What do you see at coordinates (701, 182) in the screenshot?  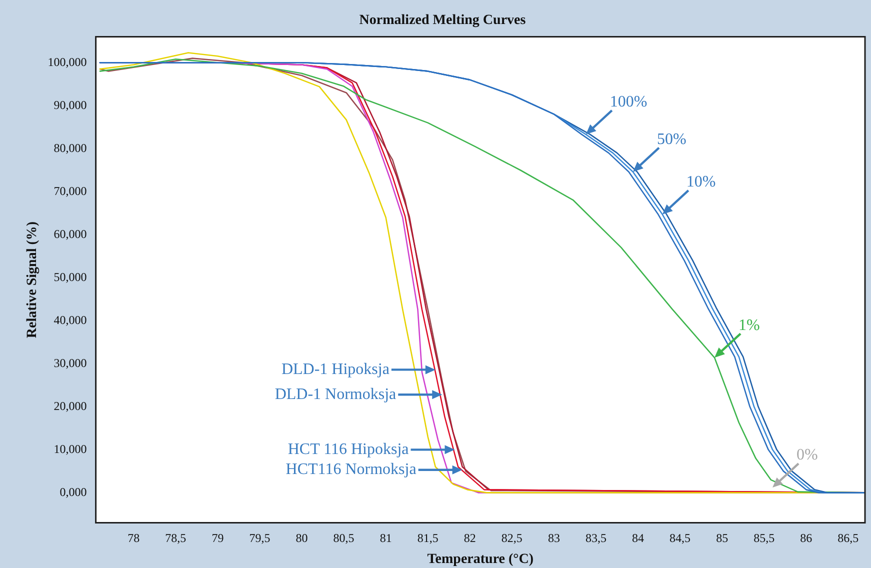 I see `annotation: 10%` at bounding box center [701, 182].